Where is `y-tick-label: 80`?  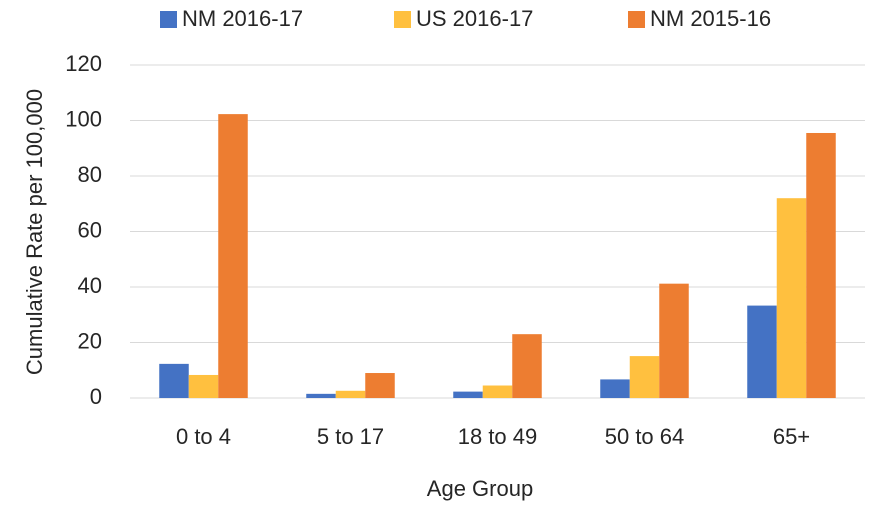
y-tick-label: 80 is located at coordinates (90, 174).